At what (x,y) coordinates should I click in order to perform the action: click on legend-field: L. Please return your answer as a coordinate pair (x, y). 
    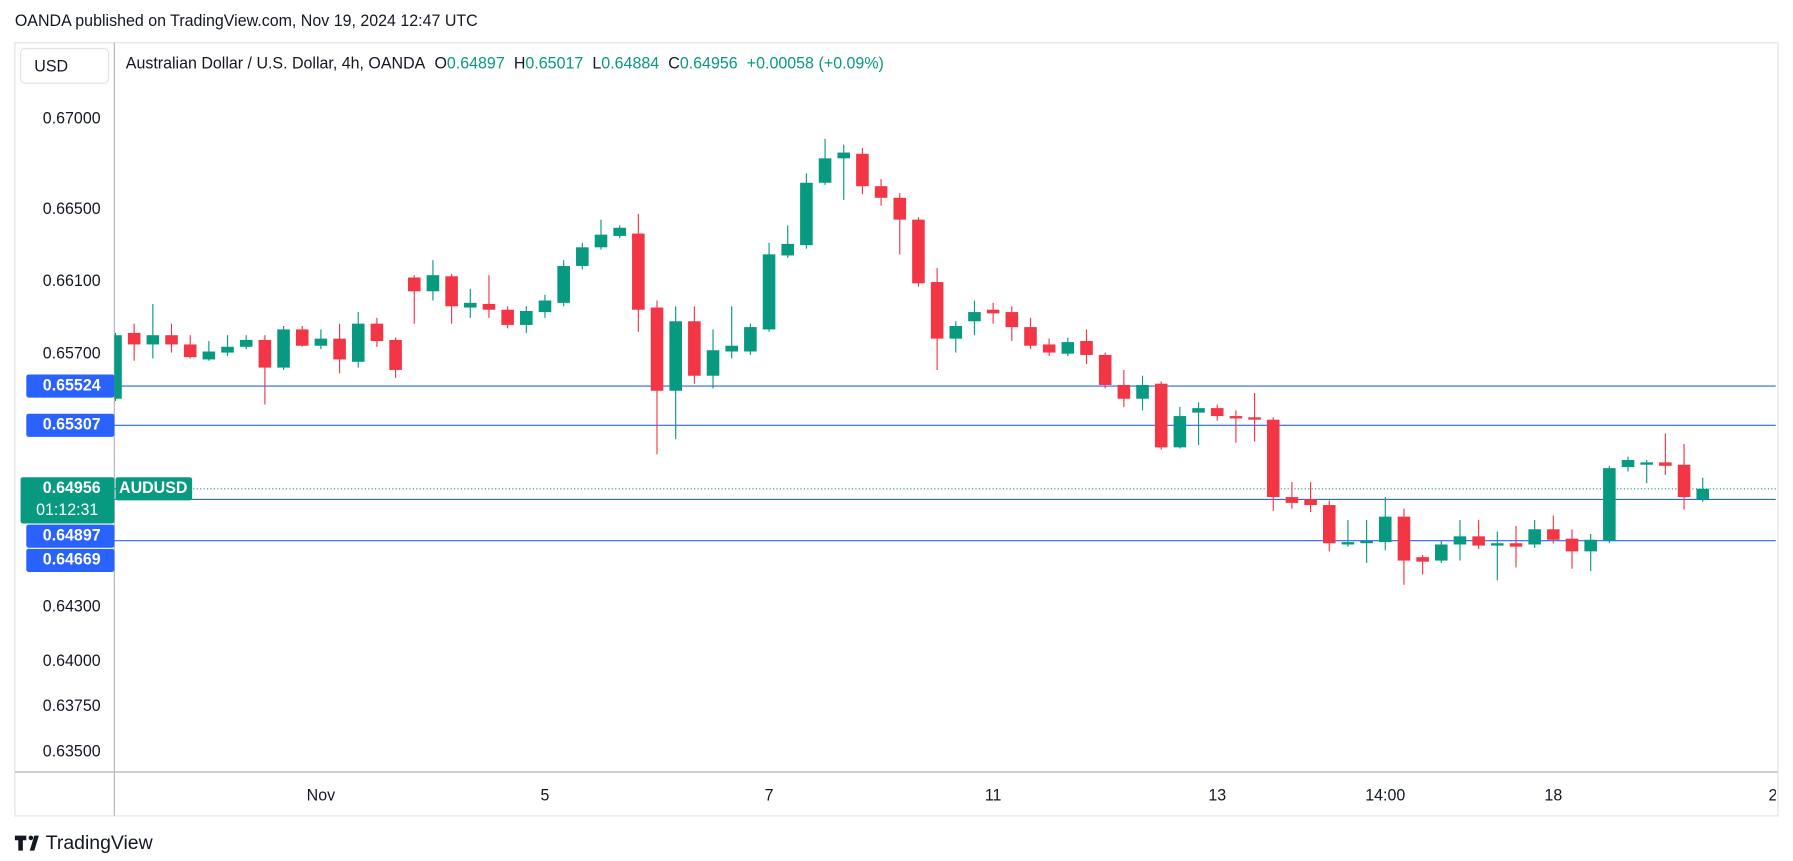
    Looking at the image, I should click on (596, 64).